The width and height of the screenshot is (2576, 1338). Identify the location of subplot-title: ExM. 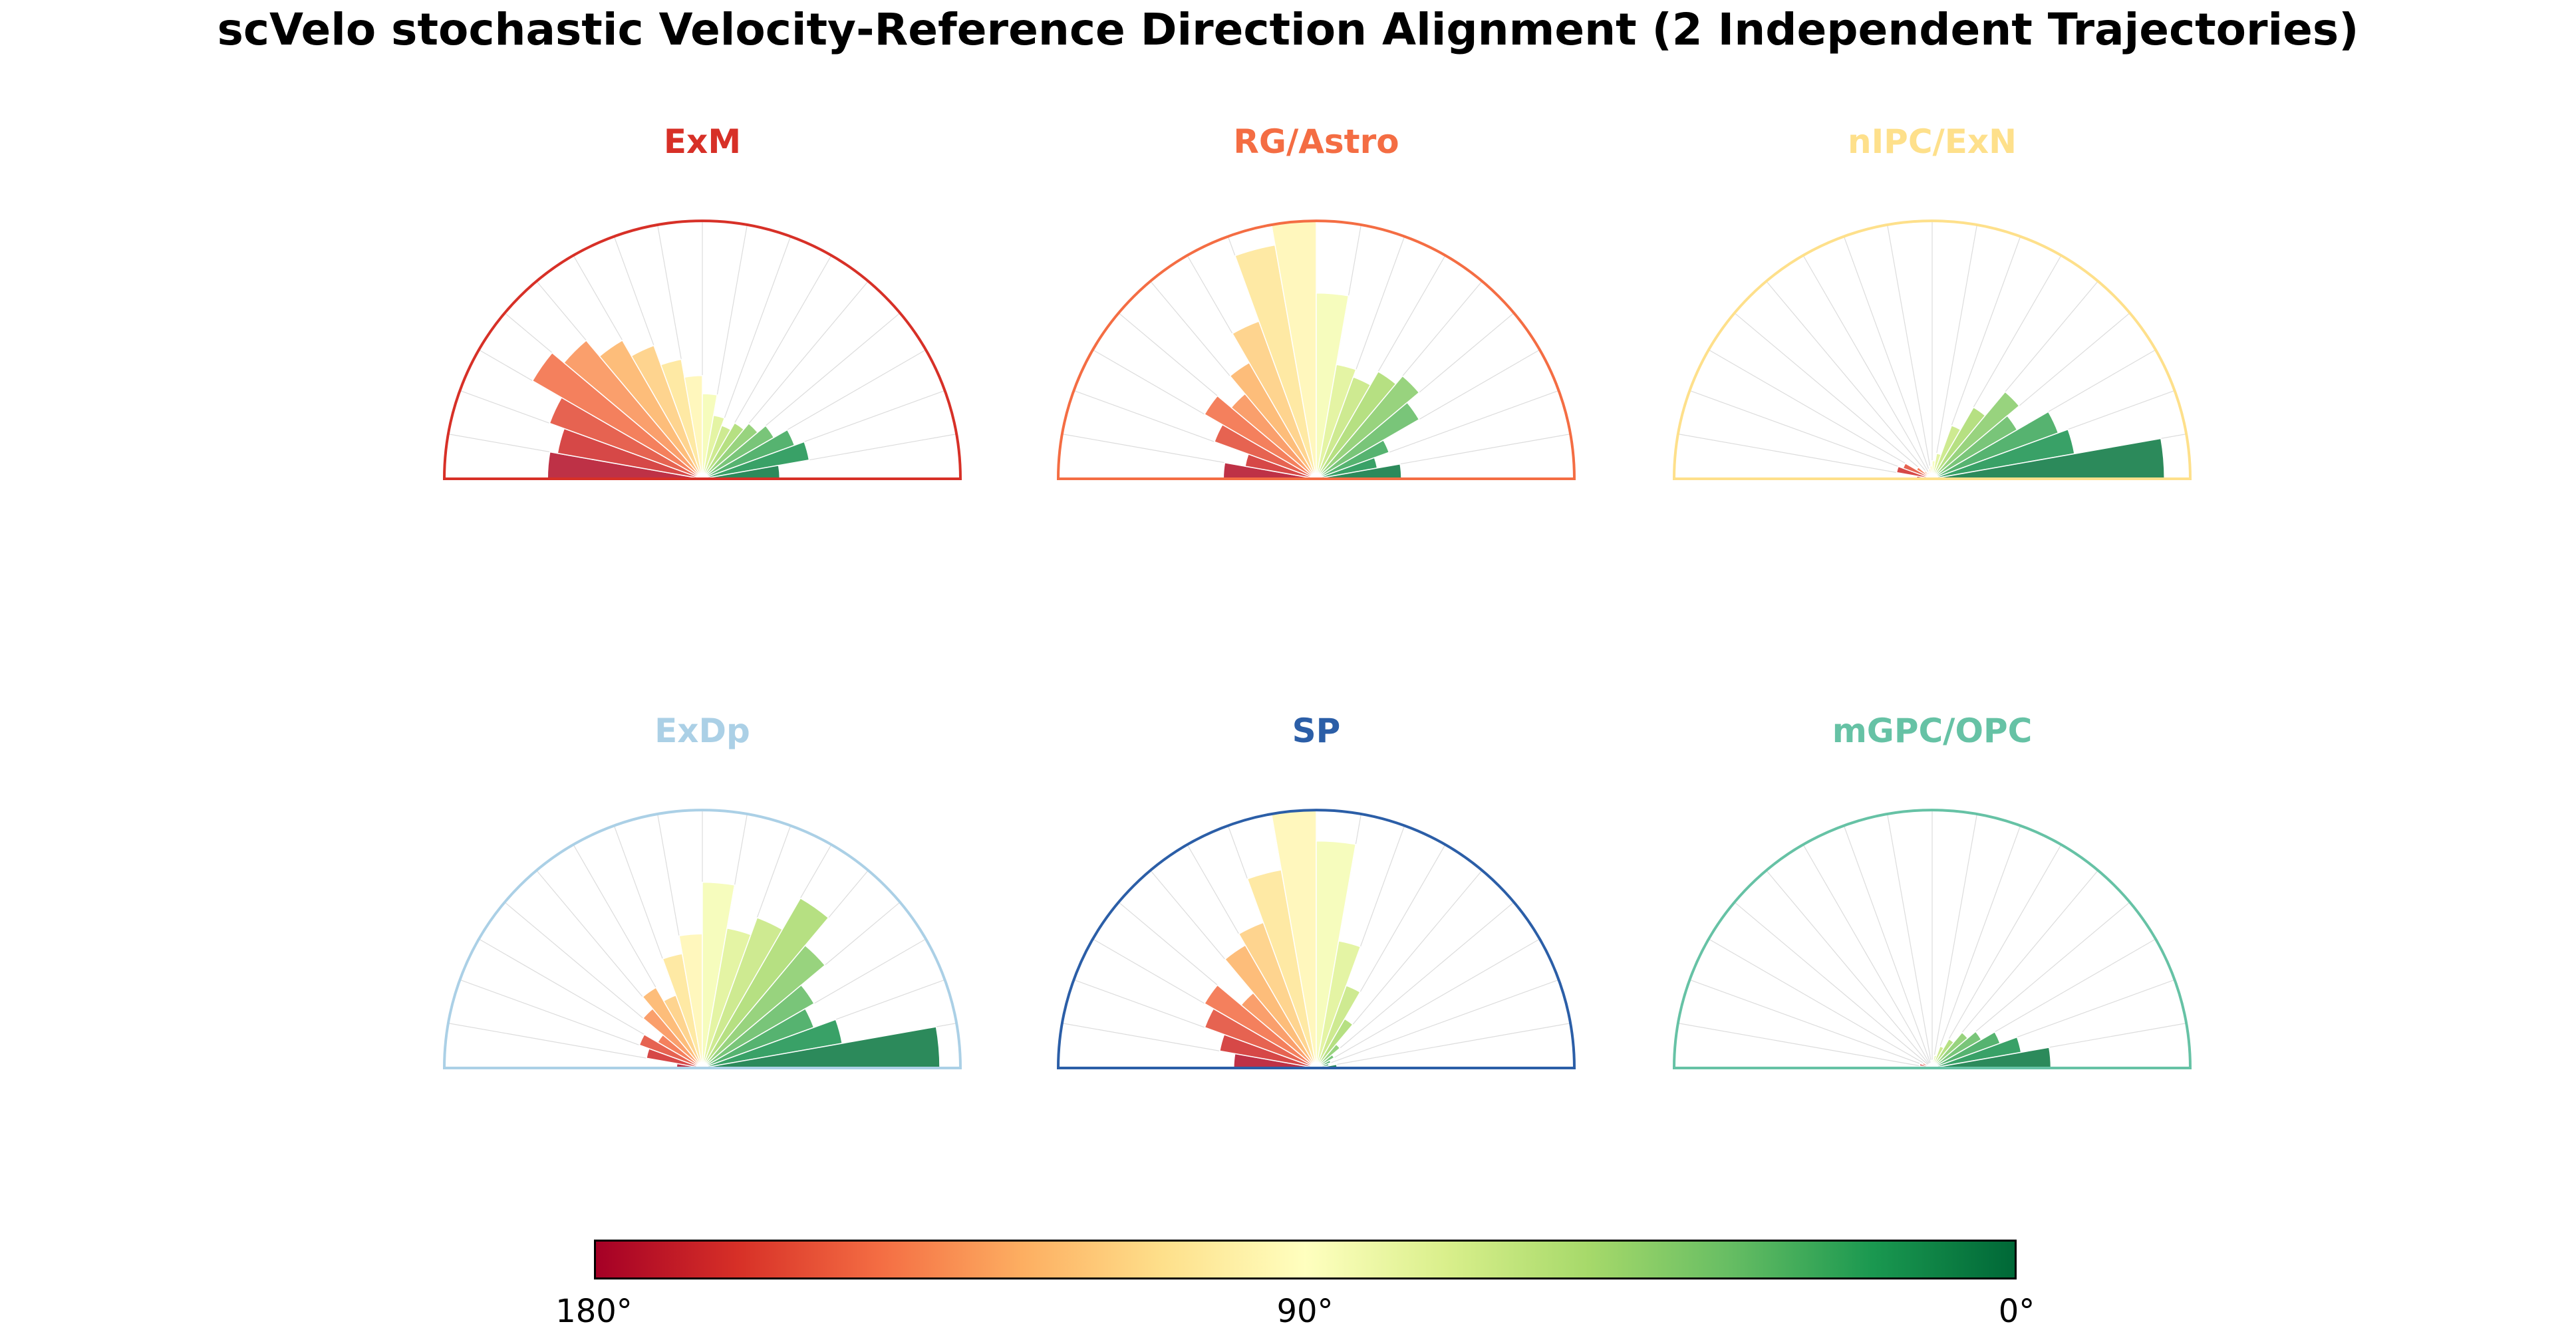
(702, 141).